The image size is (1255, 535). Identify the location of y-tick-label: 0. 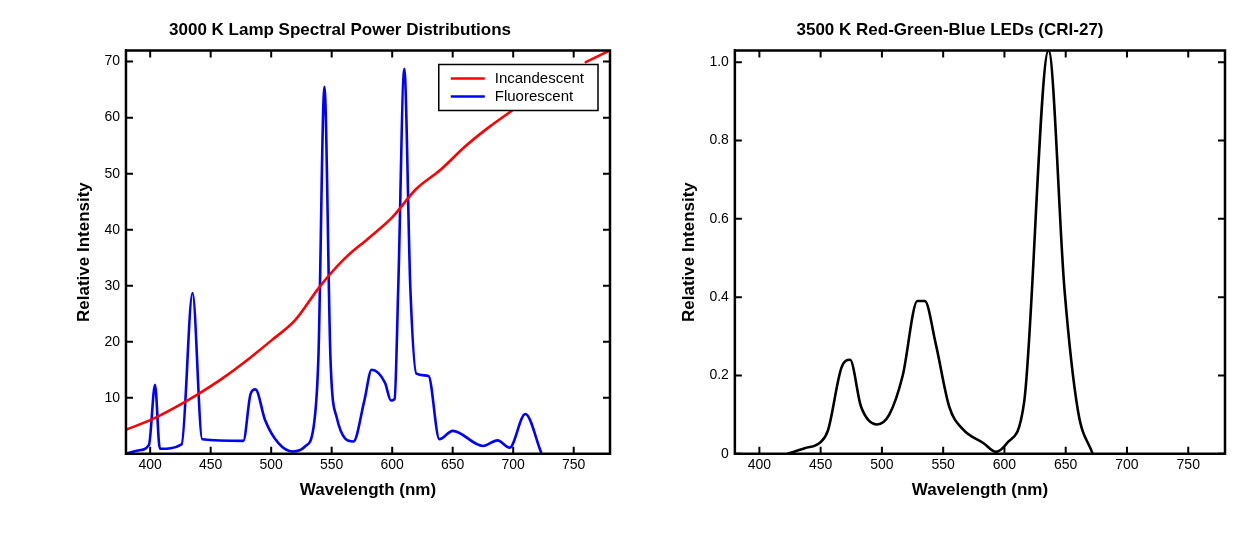
(725, 452).